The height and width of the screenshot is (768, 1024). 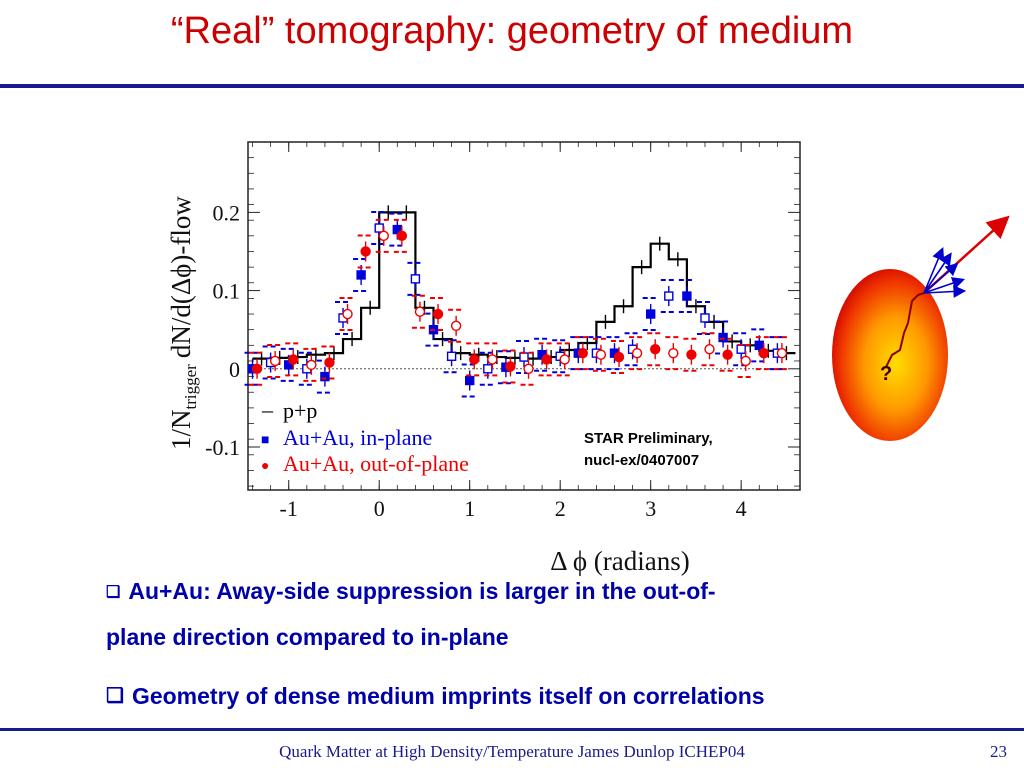 I want to click on x-tick-label: 1, so click(x=469, y=508).